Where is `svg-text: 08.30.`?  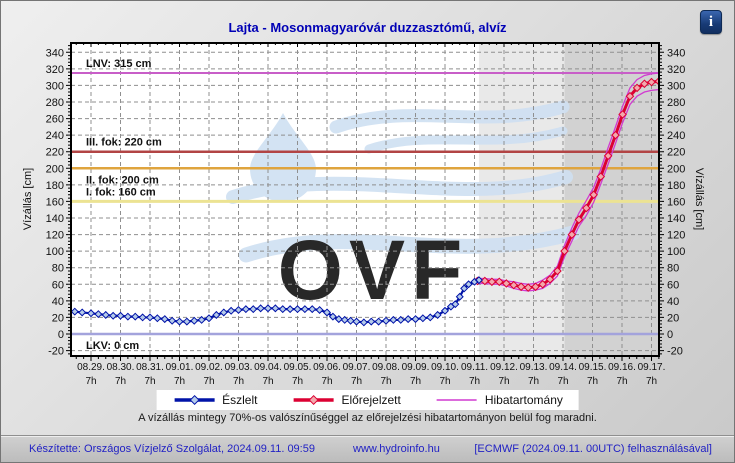 svg-text: 08.30. is located at coordinates (121, 367).